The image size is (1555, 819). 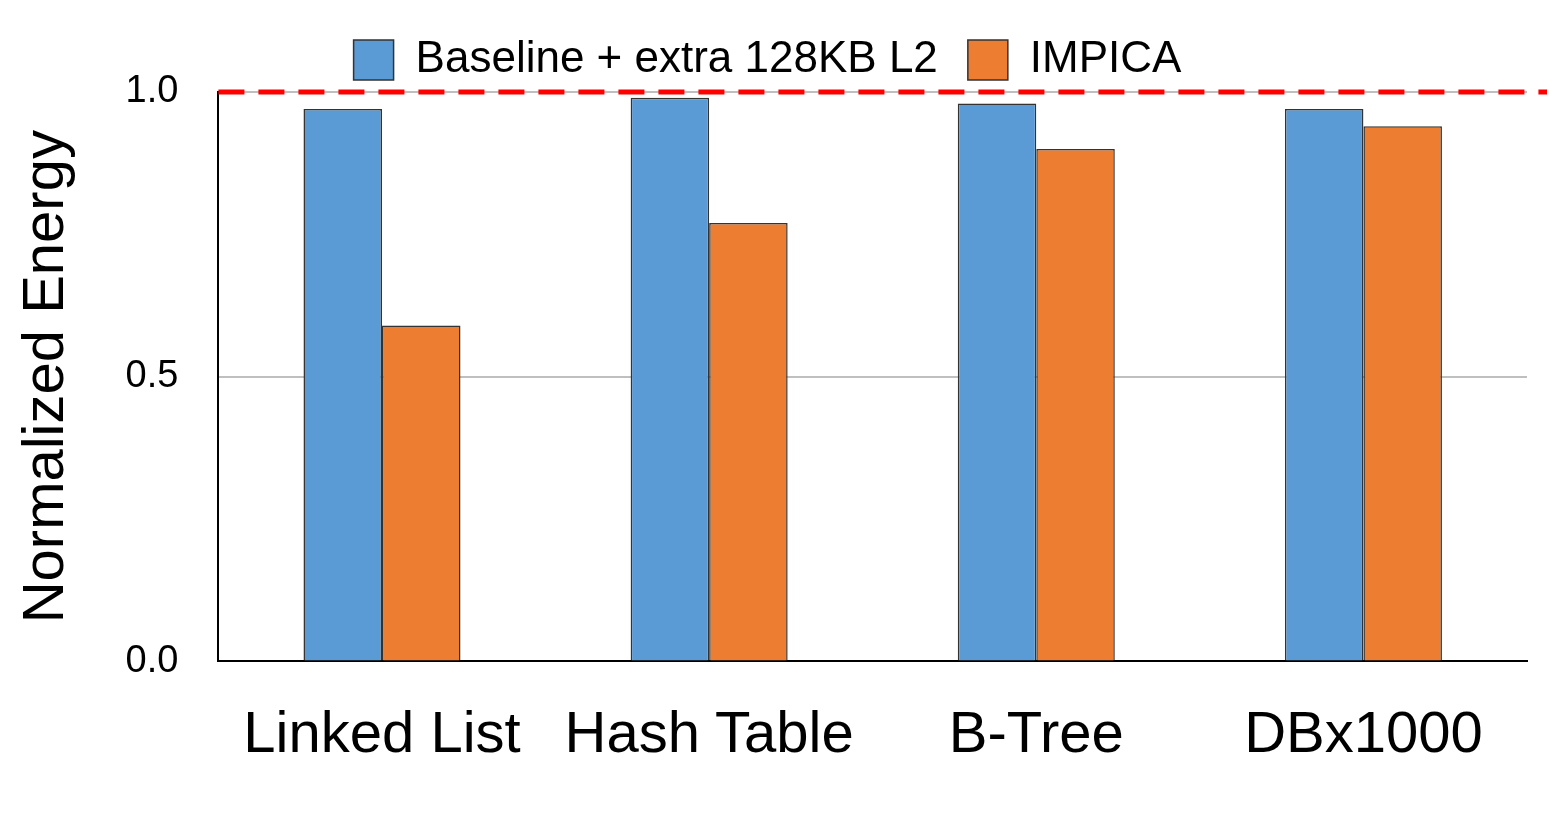 What do you see at coordinates (676, 57) in the screenshot?
I see `legend-label: Baseline + extra 128KB L2` at bounding box center [676, 57].